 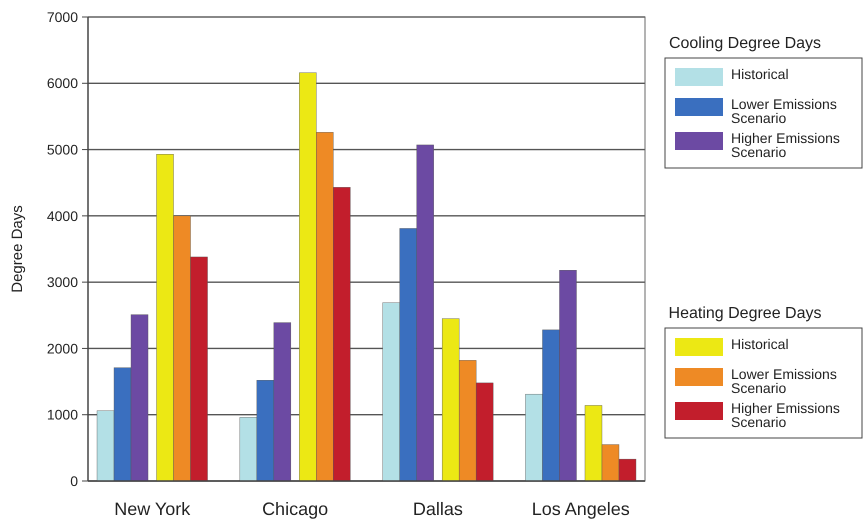 What do you see at coordinates (437, 509) in the screenshot?
I see `x-tick-label: Dallas` at bounding box center [437, 509].